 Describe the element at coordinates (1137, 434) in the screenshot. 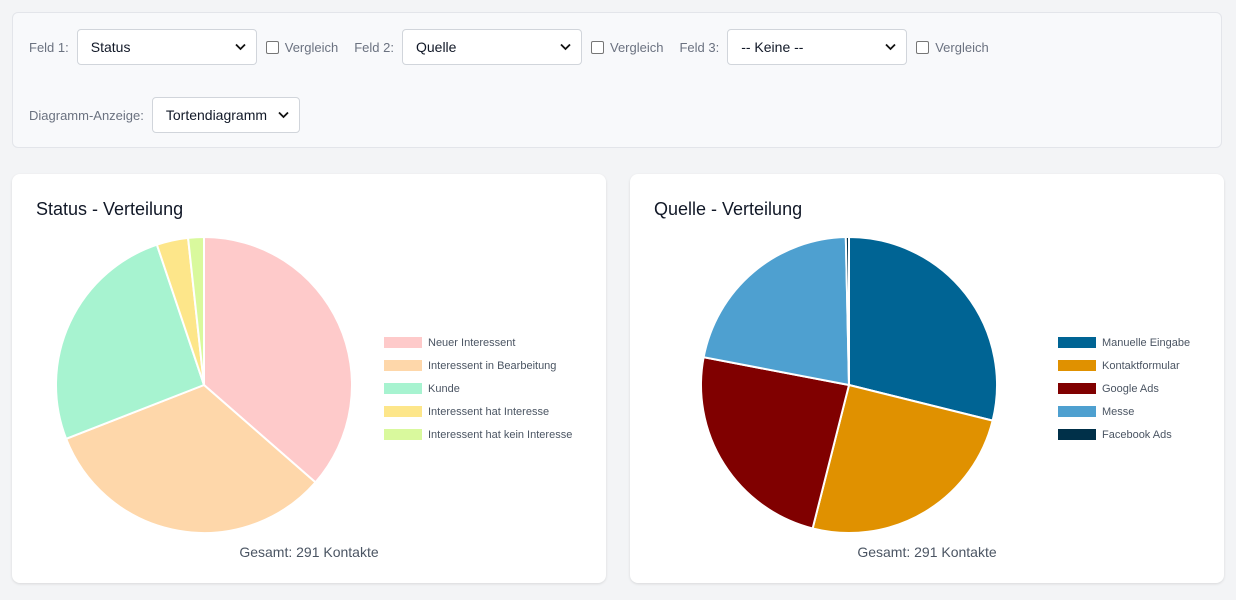

I see `legend-label: Facebook Ads` at that location.